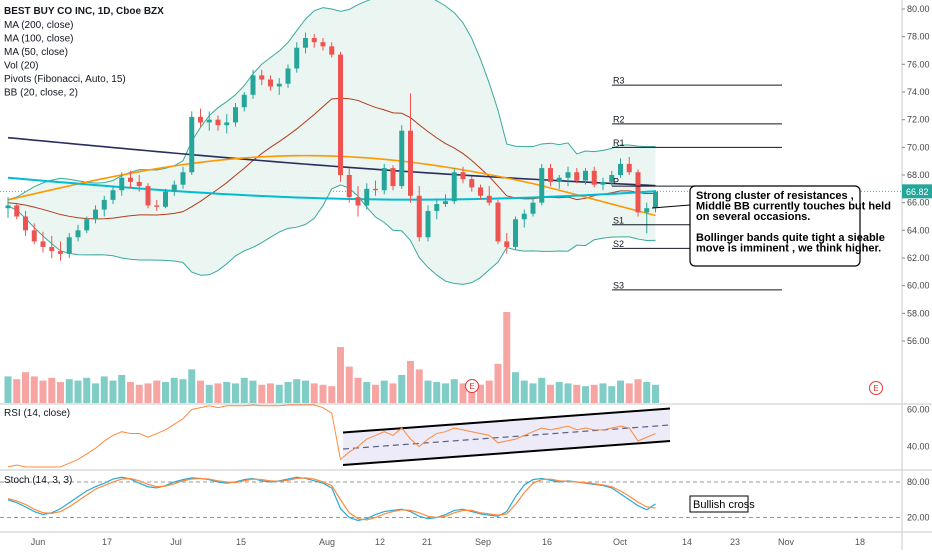  I want to click on pivot-label-r1: R1, so click(619, 143).